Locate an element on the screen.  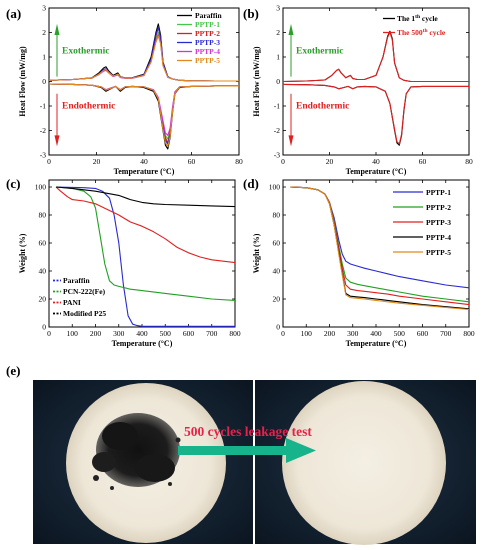
x-tick-label-b: 40 is located at coordinates (376, 161).